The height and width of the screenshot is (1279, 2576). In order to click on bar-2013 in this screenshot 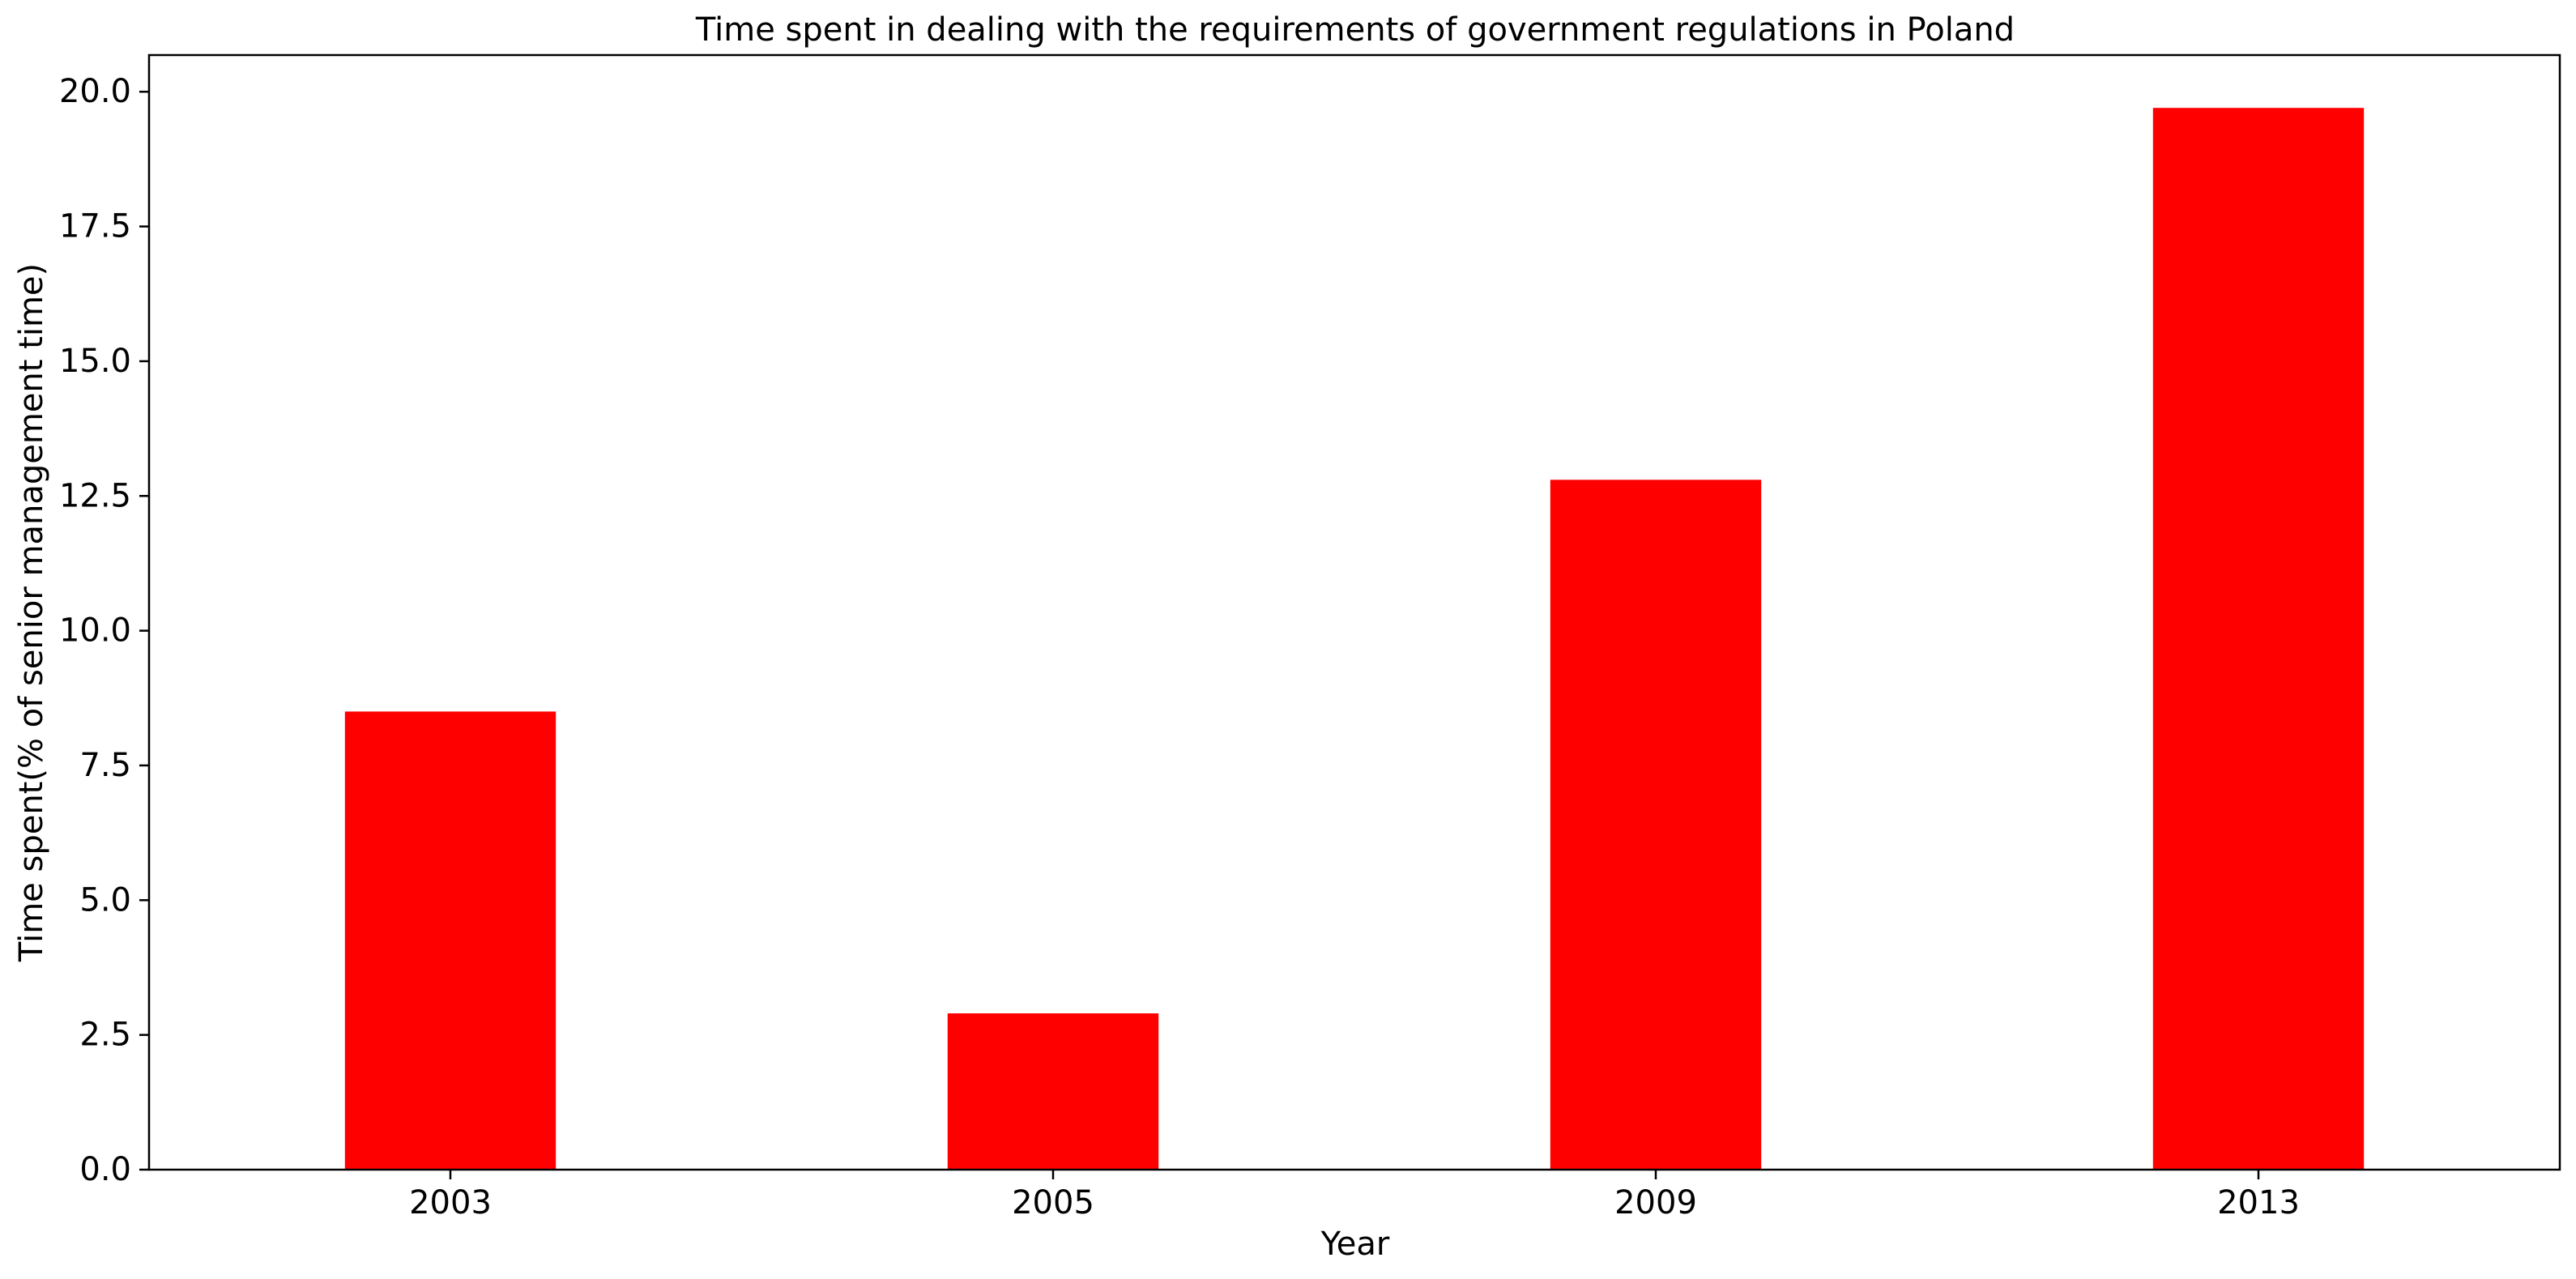, I will do `click(2258, 639)`.